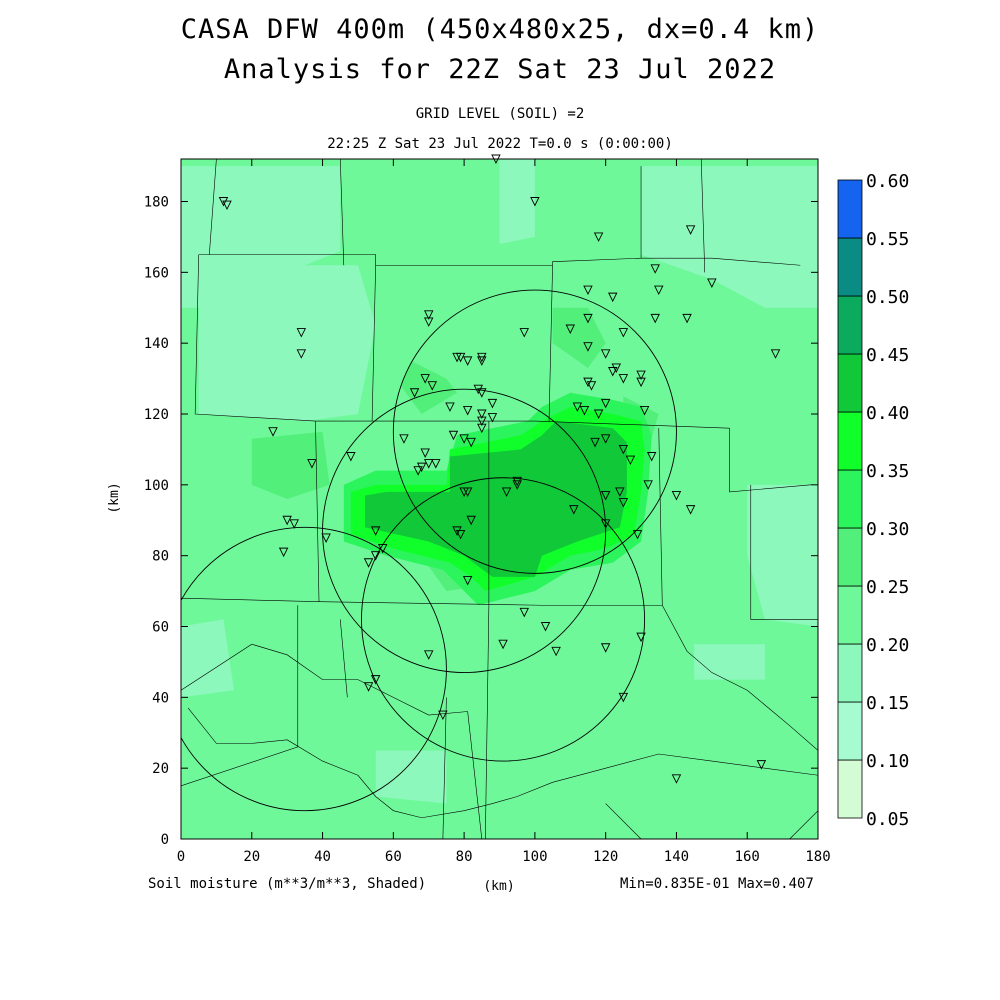 This screenshot has height=1000, width=1000. What do you see at coordinates (500, 69) in the screenshot?
I see `chart-subtitle: Analysis for 22Z Sat 23 Jul 2022` at bounding box center [500, 69].